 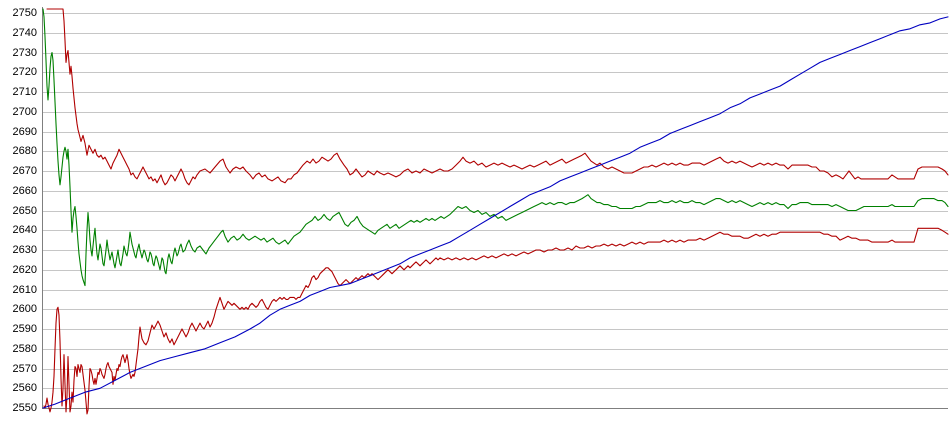 What do you see at coordinates (24, 151) in the screenshot?
I see `y-tick-label: 2680` at bounding box center [24, 151].